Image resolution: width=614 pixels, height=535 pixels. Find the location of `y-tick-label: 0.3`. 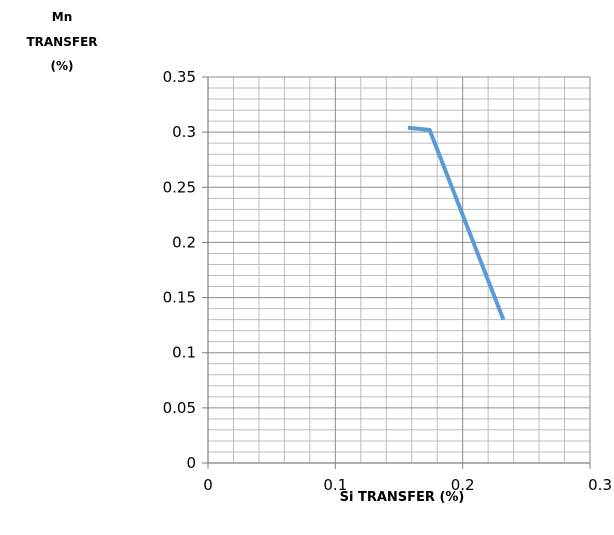

y-tick-label: 0.3 is located at coordinates (184, 132).